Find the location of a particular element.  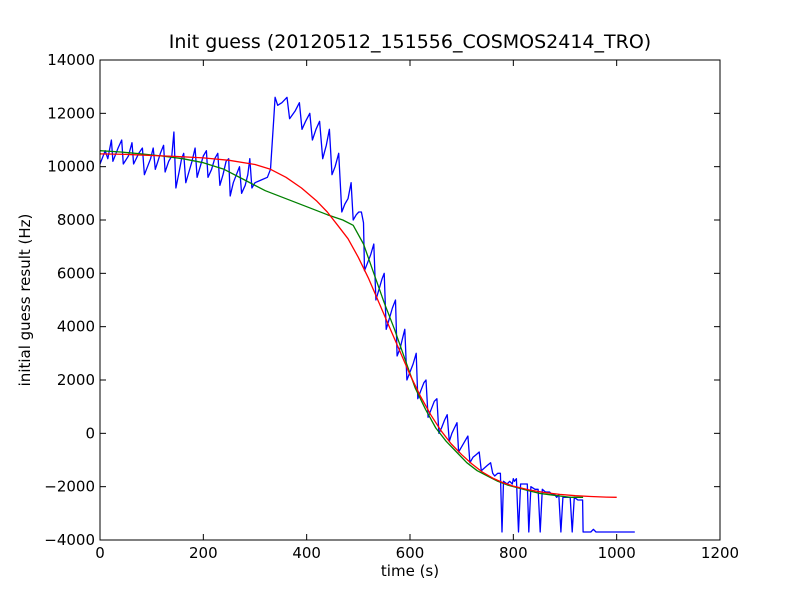

y-tick-label: 2000 is located at coordinates (76, 380).